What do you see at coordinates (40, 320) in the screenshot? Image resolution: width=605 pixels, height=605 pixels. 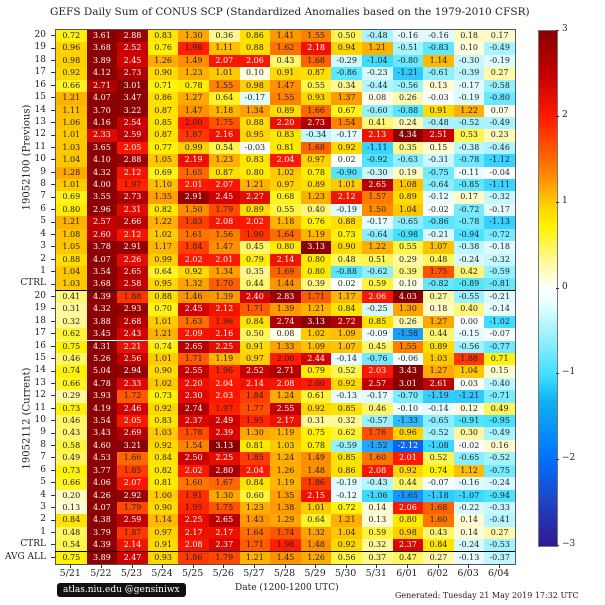 I see `row-label: 18` at bounding box center [40, 320].